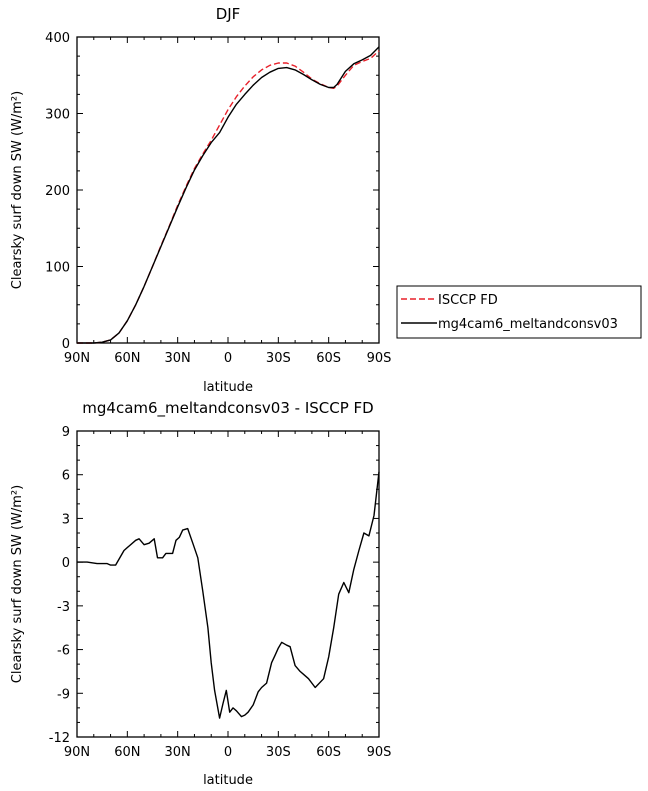  I want to click on chart-0-x-tick-label: 30N, so click(178, 358).